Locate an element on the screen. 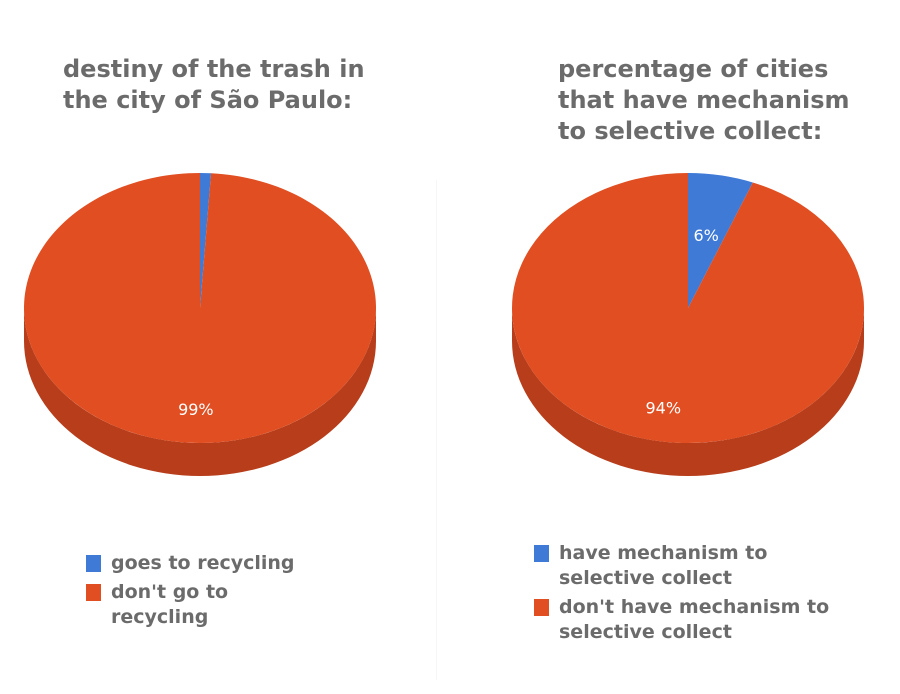  chart-divider is located at coordinates (436, 430).